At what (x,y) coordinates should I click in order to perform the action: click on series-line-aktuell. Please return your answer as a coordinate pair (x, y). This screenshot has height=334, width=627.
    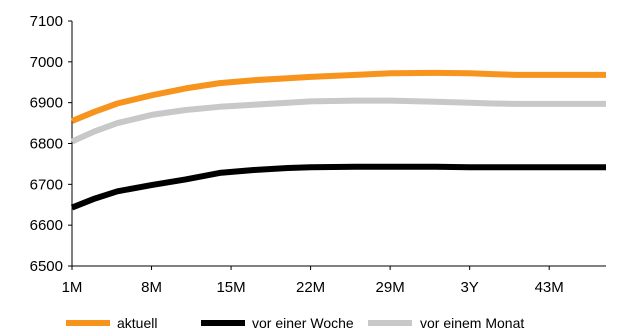
    Looking at the image, I should click on (338, 96).